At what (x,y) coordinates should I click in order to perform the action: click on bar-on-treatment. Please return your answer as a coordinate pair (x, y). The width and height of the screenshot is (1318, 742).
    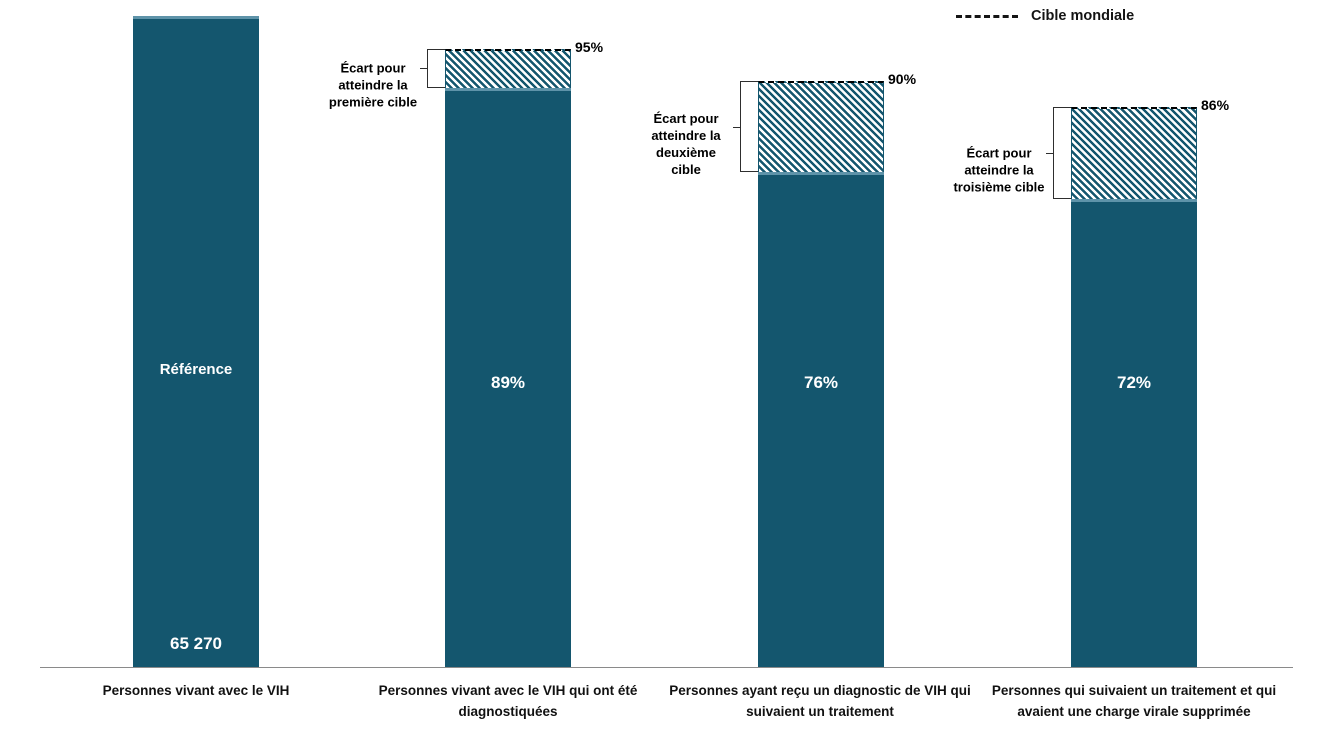
    Looking at the image, I should click on (821, 420).